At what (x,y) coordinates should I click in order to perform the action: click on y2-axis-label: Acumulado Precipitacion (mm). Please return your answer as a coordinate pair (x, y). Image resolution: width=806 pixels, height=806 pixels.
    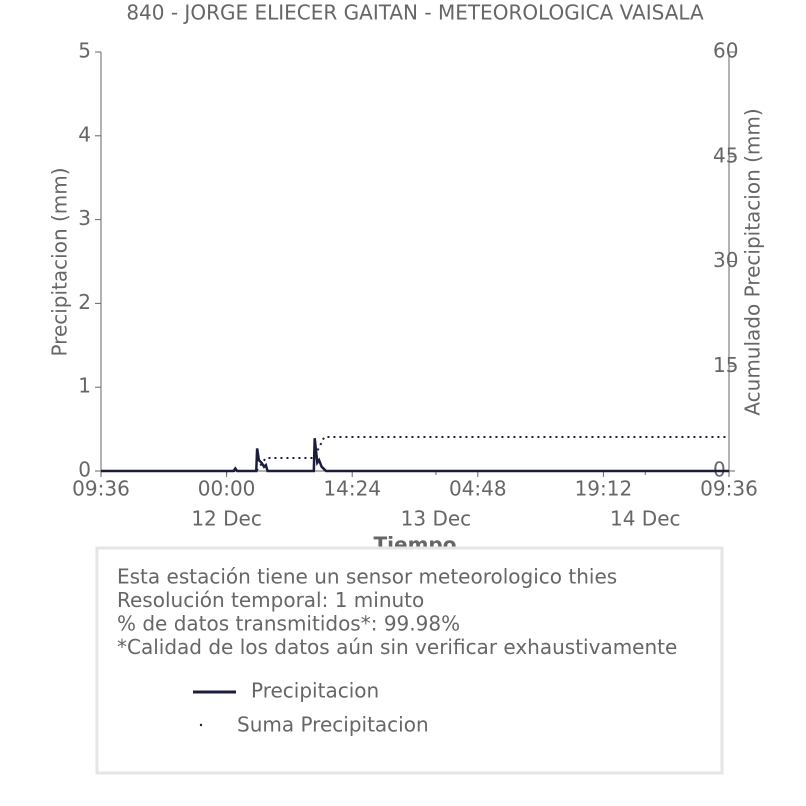
    Looking at the image, I should click on (753, 261).